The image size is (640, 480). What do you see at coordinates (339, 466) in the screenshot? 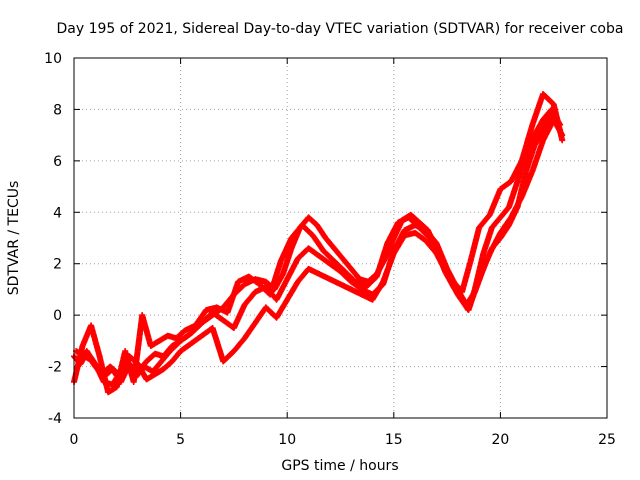
I see `x-axis-label: GPS time / hours` at bounding box center [339, 466].